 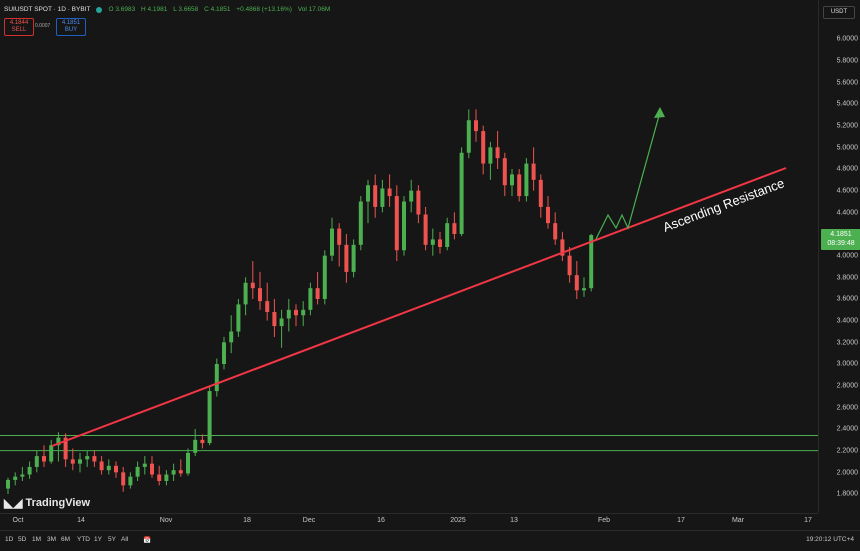 What do you see at coordinates (314, 9) in the screenshot?
I see `volume-value: Vol 17.06M` at bounding box center [314, 9].